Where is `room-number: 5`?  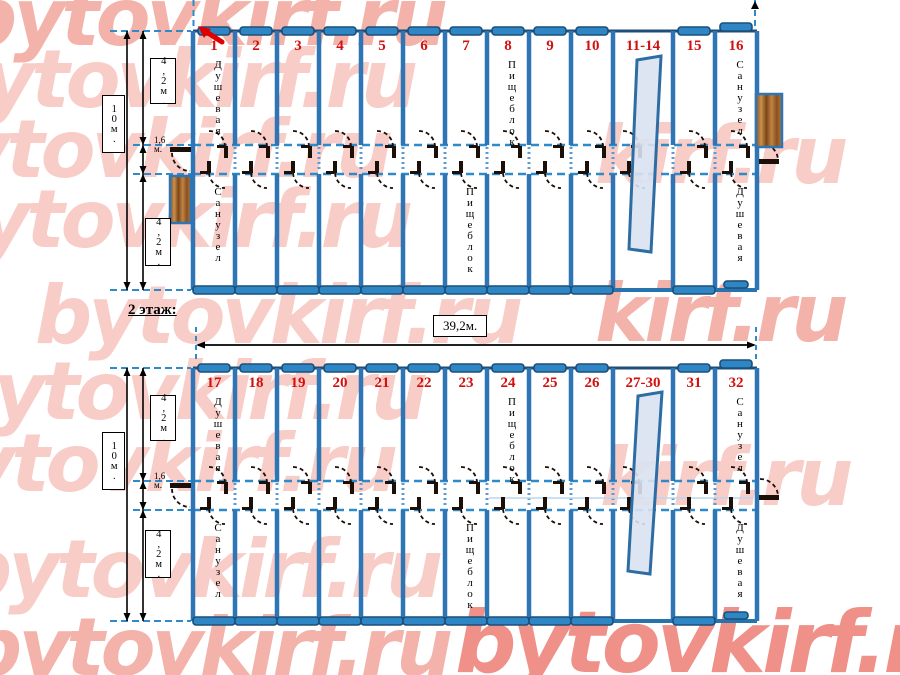 room-number: 5 is located at coordinates (382, 46).